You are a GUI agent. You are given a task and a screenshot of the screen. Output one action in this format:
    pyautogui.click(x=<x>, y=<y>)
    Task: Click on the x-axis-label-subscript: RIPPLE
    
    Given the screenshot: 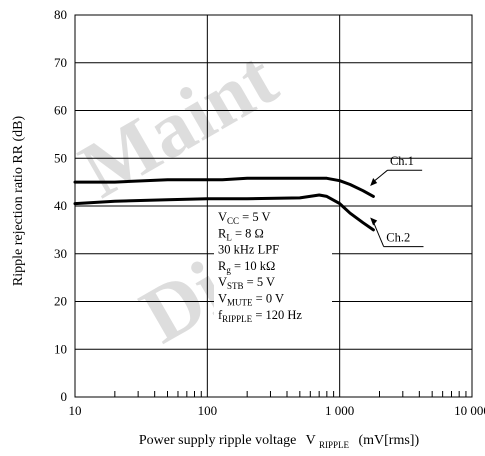 What is the action you would take?
    pyautogui.click(x=334, y=445)
    